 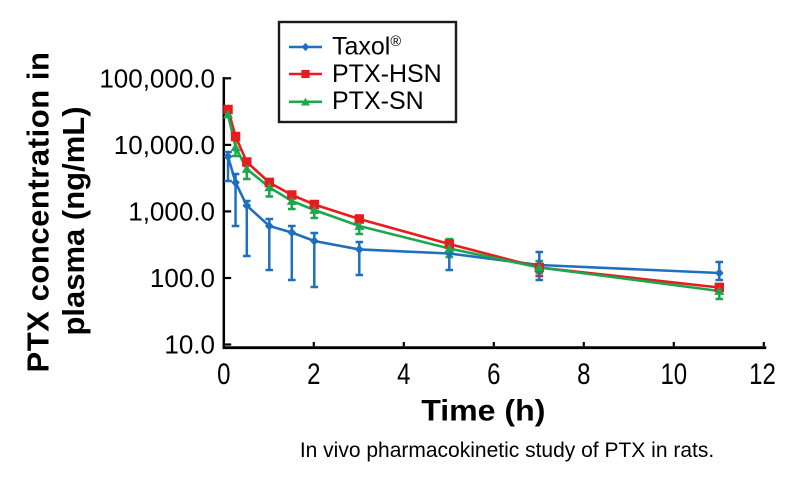 What do you see at coordinates (387, 74) in the screenshot?
I see `svg-text: PTX-HSN` at bounding box center [387, 74].